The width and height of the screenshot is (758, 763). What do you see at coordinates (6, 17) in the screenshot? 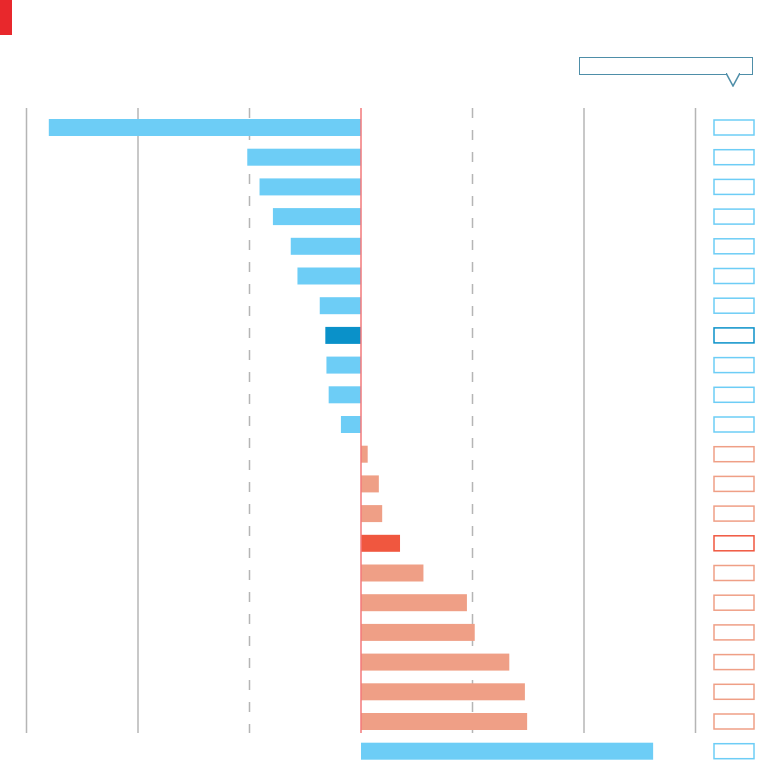
I see `brand-mark` at bounding box center [6, 17].